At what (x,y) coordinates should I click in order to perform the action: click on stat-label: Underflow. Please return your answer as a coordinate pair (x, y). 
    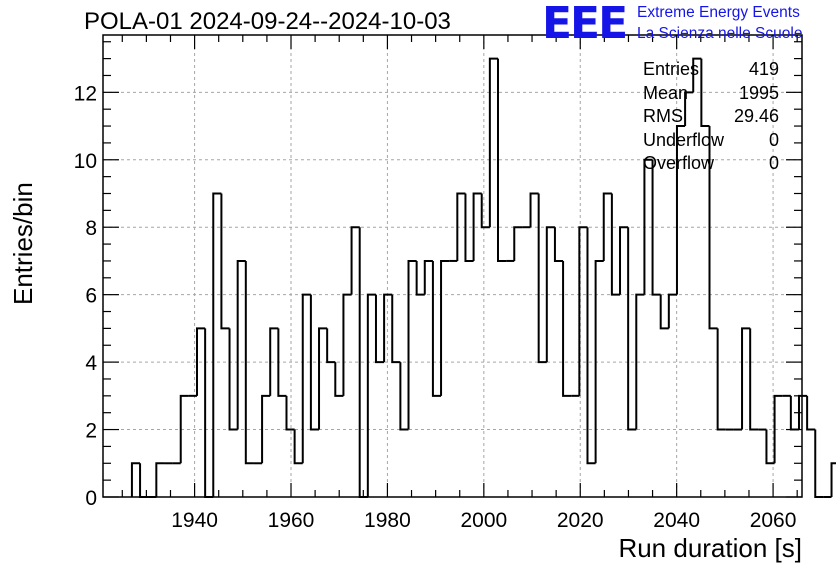
    Looking at the image, I should click on (684, 139).